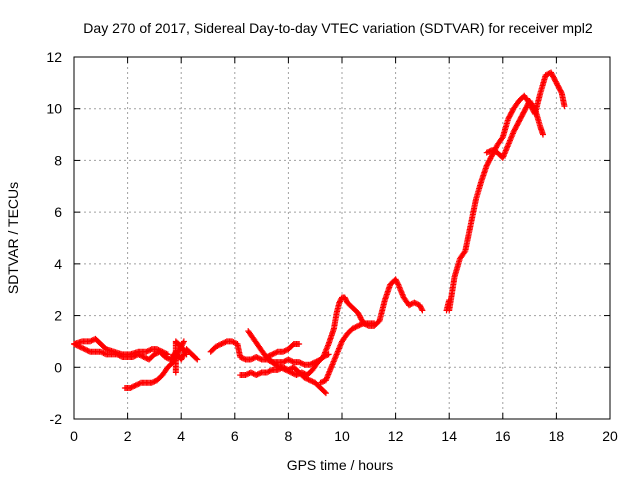  I want to click on series-late-branch, so click(514, 129).